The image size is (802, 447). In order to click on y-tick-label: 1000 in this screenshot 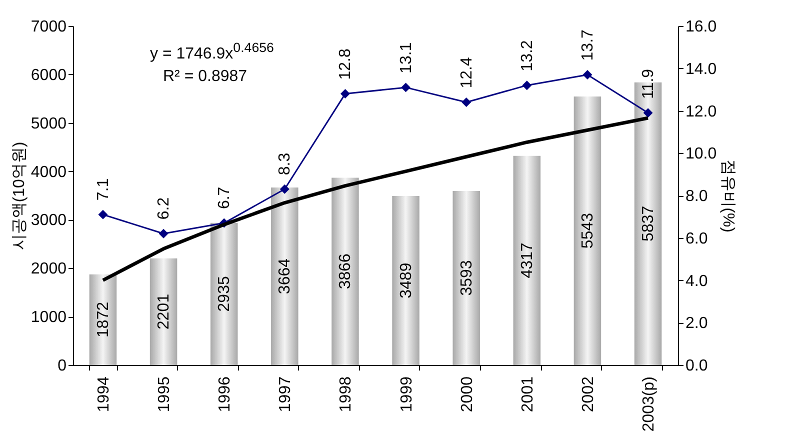, I will do `click(48, 317)`.